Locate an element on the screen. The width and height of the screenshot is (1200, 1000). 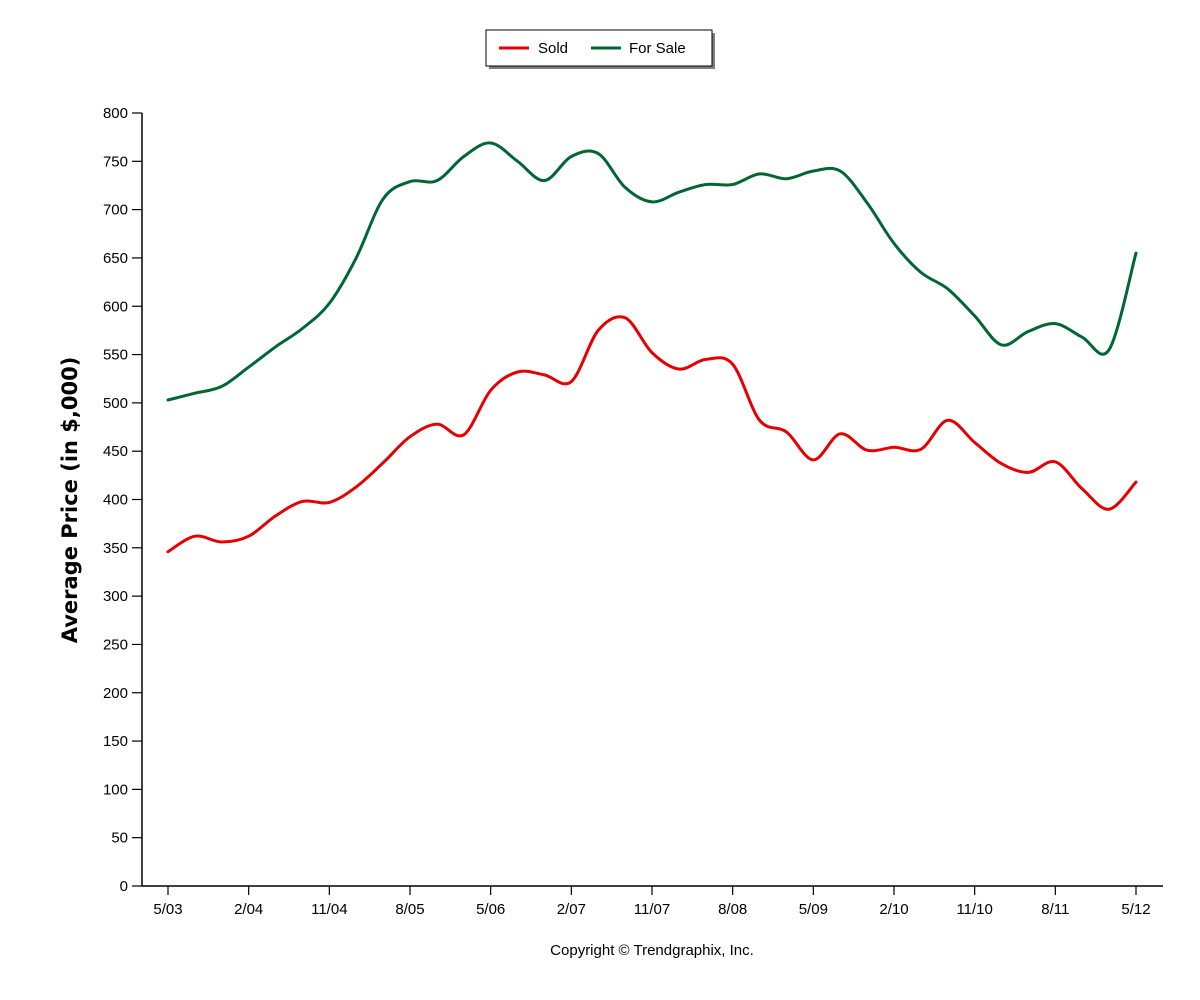
y-tick-label: 200 is located at coordinates (115, 693).